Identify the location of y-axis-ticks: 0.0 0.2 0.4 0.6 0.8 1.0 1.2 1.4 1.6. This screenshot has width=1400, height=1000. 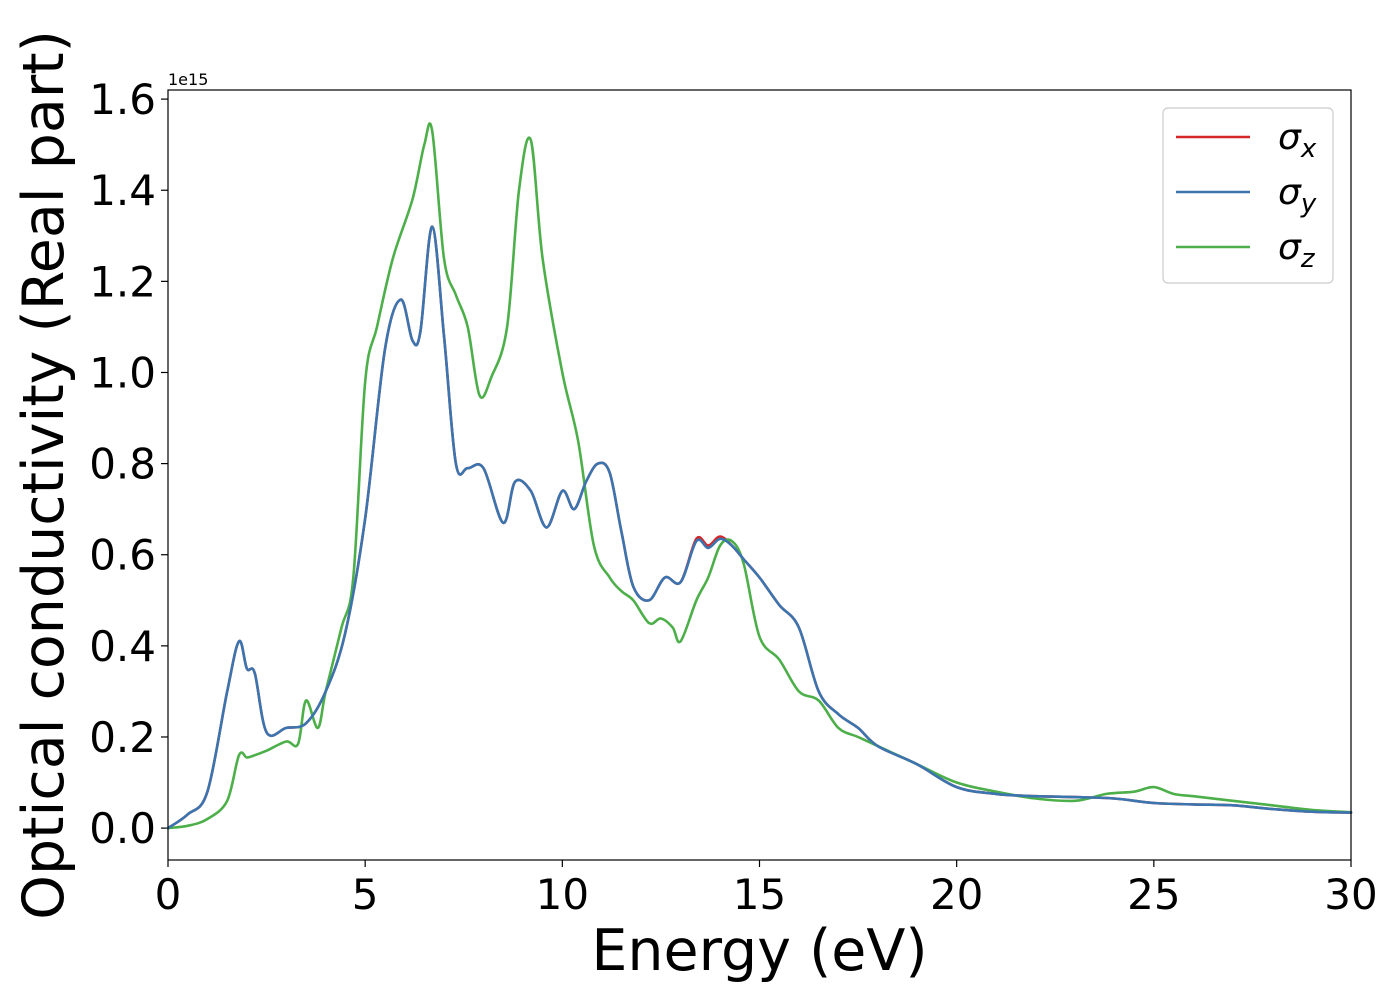
(128, 464).